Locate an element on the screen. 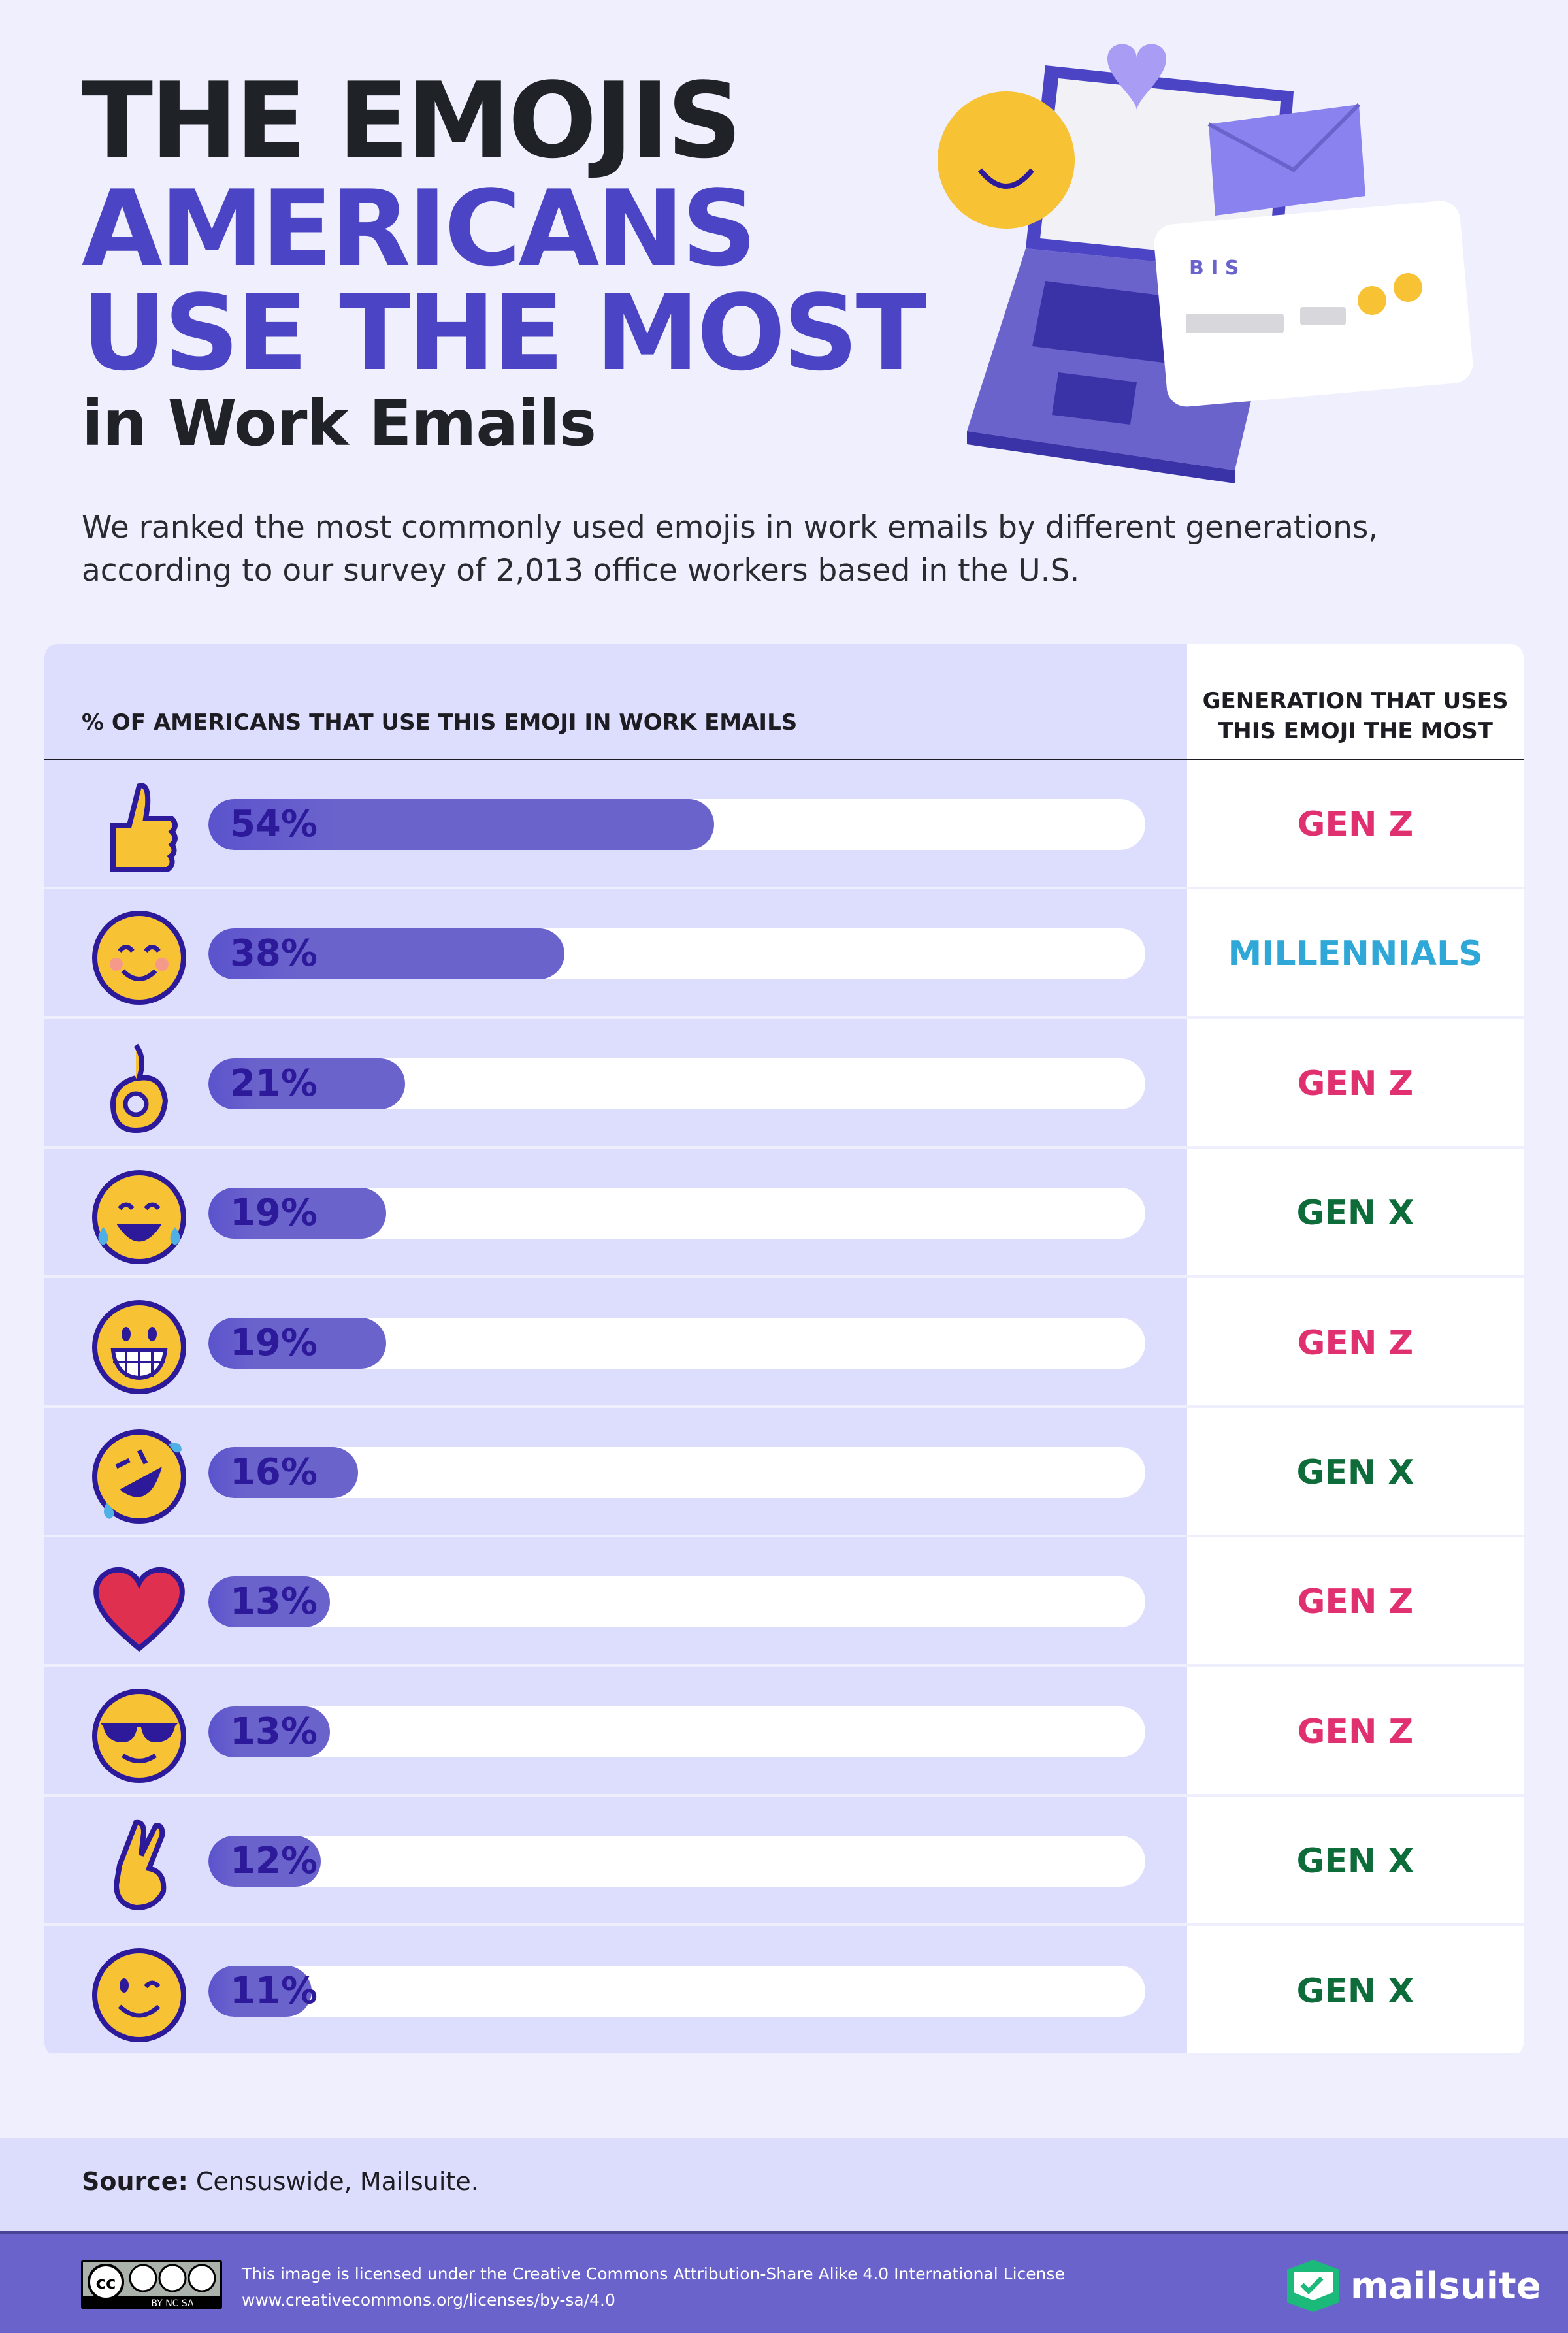 The image size is (1568, 2333). envelope-icon is located at coordinates (1286, 159).